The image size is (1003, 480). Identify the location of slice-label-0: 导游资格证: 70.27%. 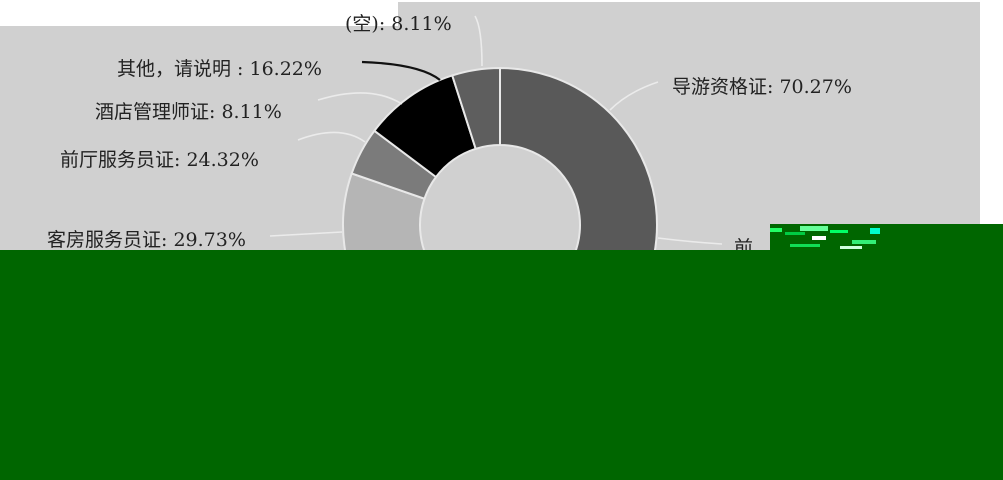
(762, 87).